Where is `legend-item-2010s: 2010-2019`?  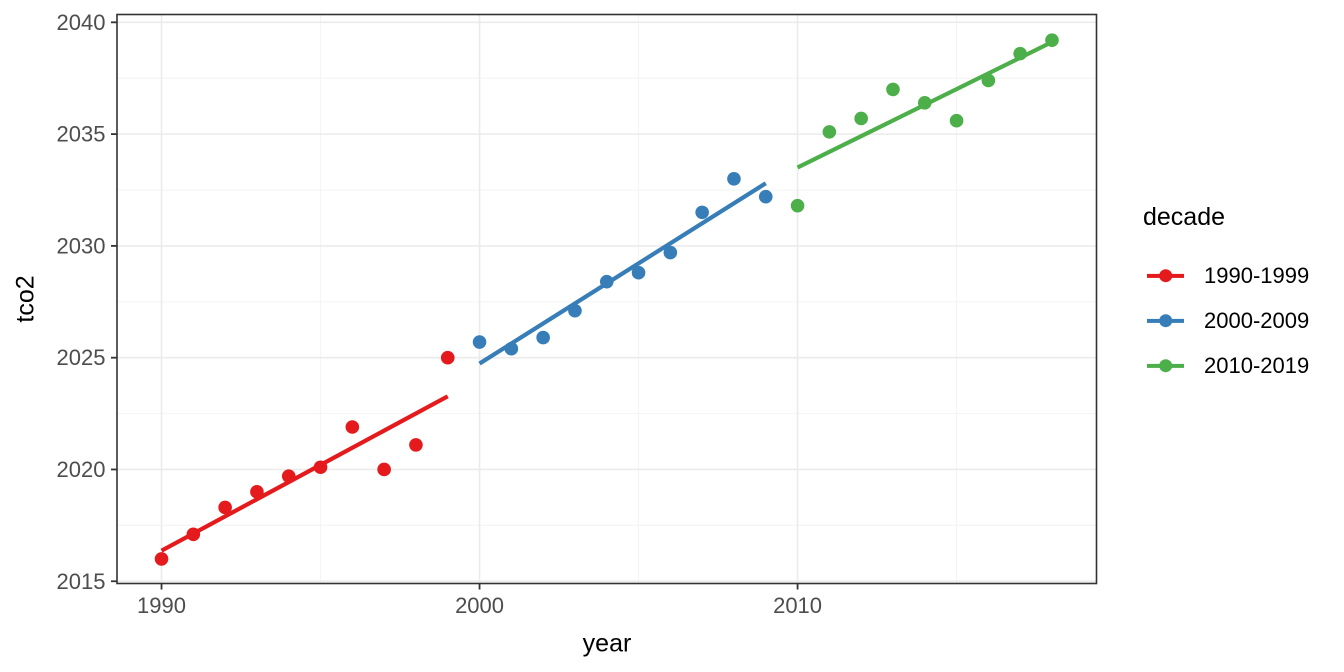
legend-item-2010s: 2010-2019 is located at coordinates (1226, 365).